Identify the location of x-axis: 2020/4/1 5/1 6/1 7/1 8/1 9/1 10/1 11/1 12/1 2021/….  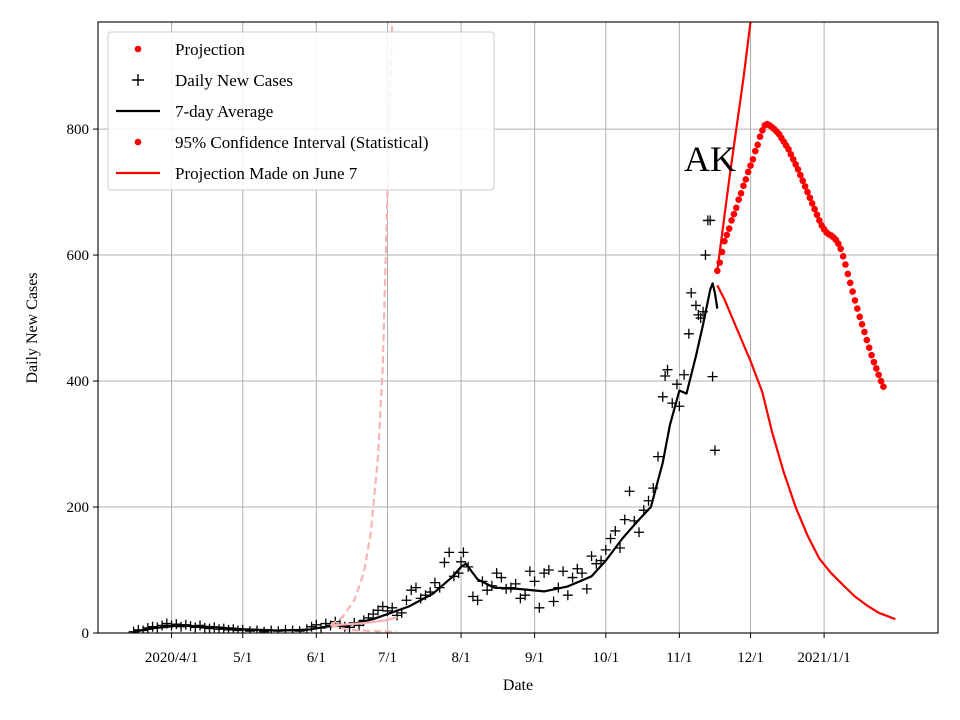
(498, 649).